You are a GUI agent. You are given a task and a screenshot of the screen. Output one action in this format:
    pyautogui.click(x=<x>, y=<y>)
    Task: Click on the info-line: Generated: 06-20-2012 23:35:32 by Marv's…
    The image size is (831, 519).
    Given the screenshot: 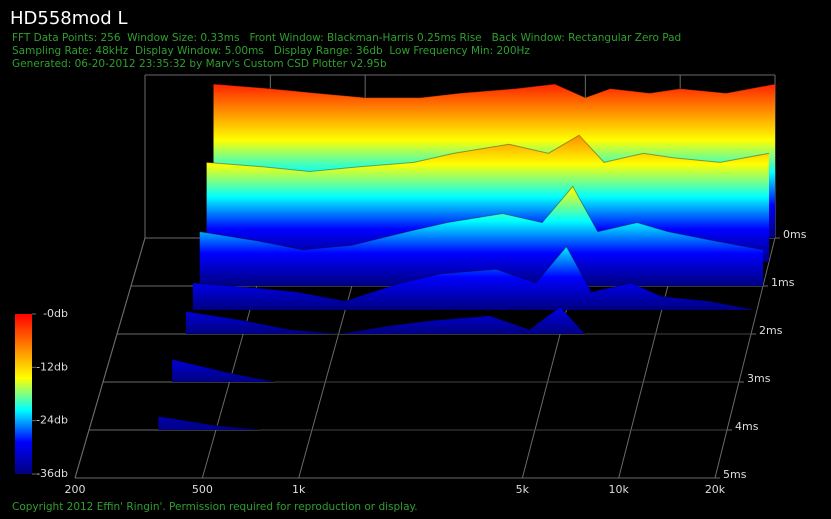 What is the action you would take?
    pyautogui.click(x=199, y=64)
    